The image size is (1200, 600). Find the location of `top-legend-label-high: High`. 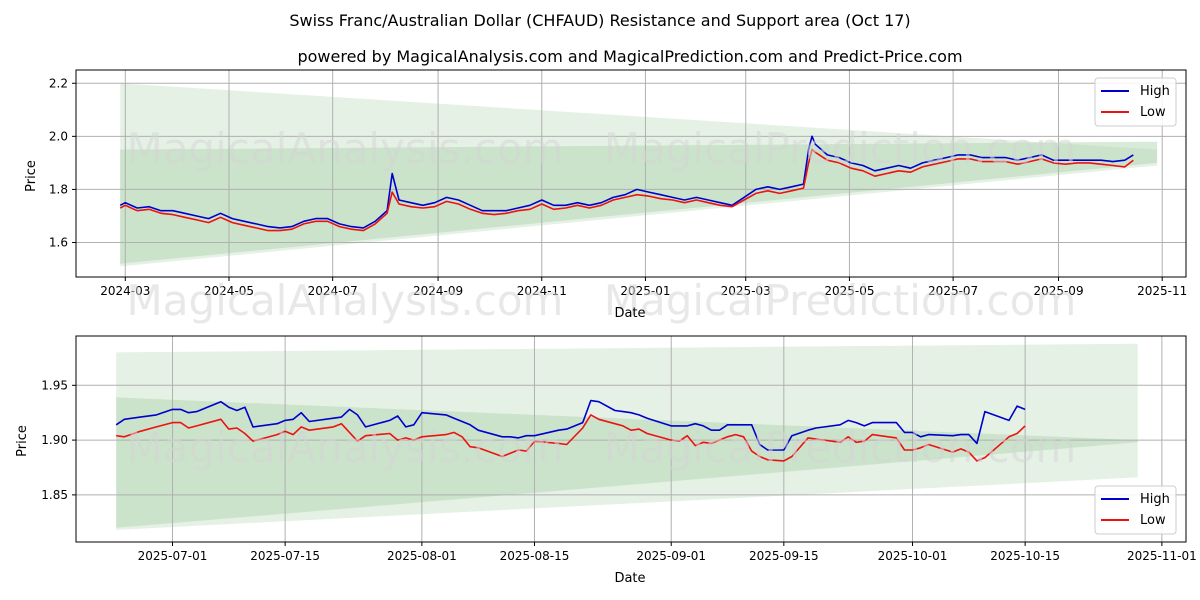

top-legend-label-high: High is located at coordinates (1155, 91).